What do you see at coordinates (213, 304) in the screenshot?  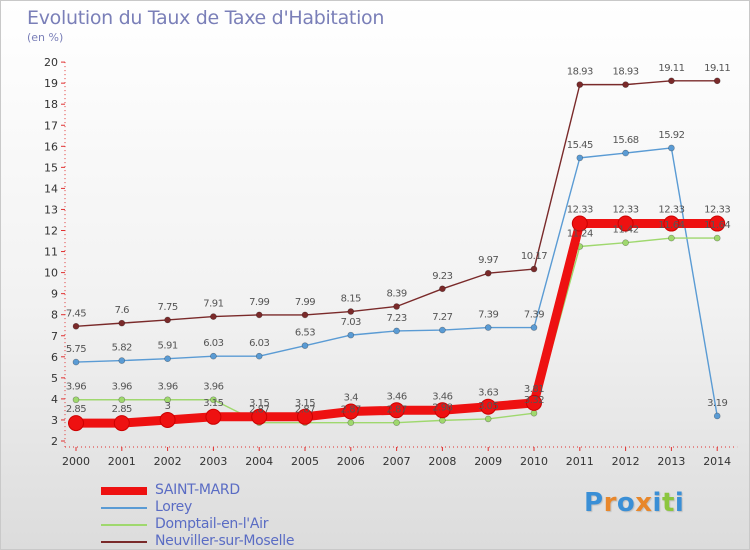 I see `data-label-neuviller-sur-moselle: 7.91` at bounding box center [213, 304].